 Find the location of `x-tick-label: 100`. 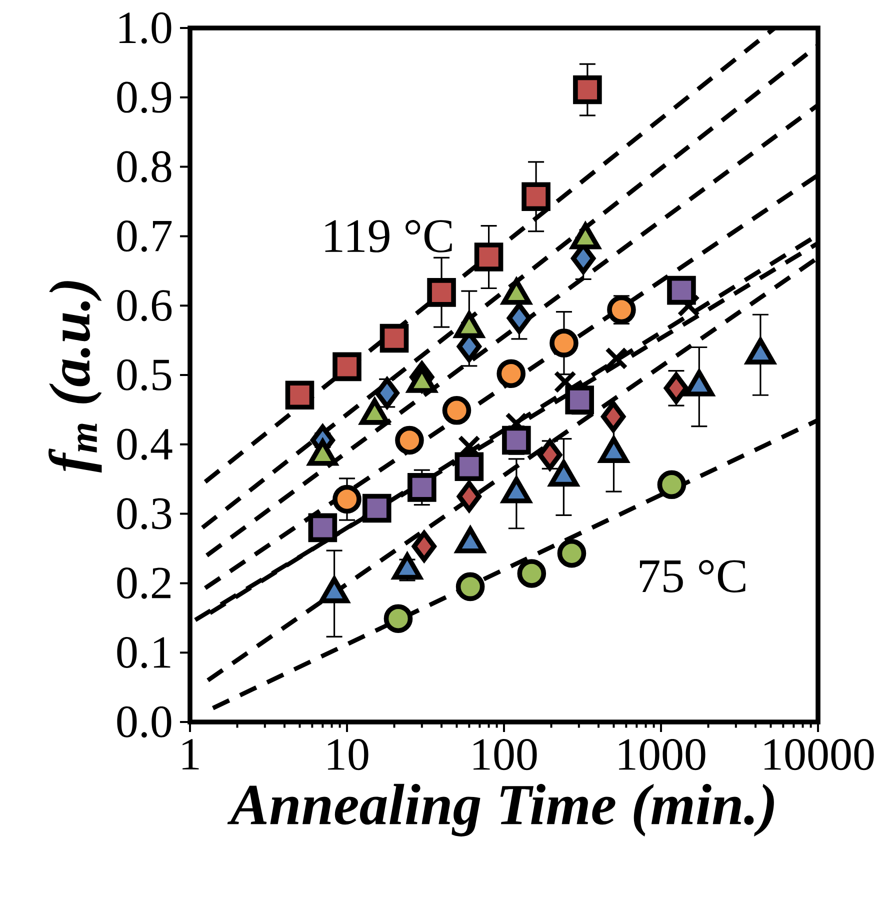

x-tick-label: 100 is located at coordinates (505, 754).